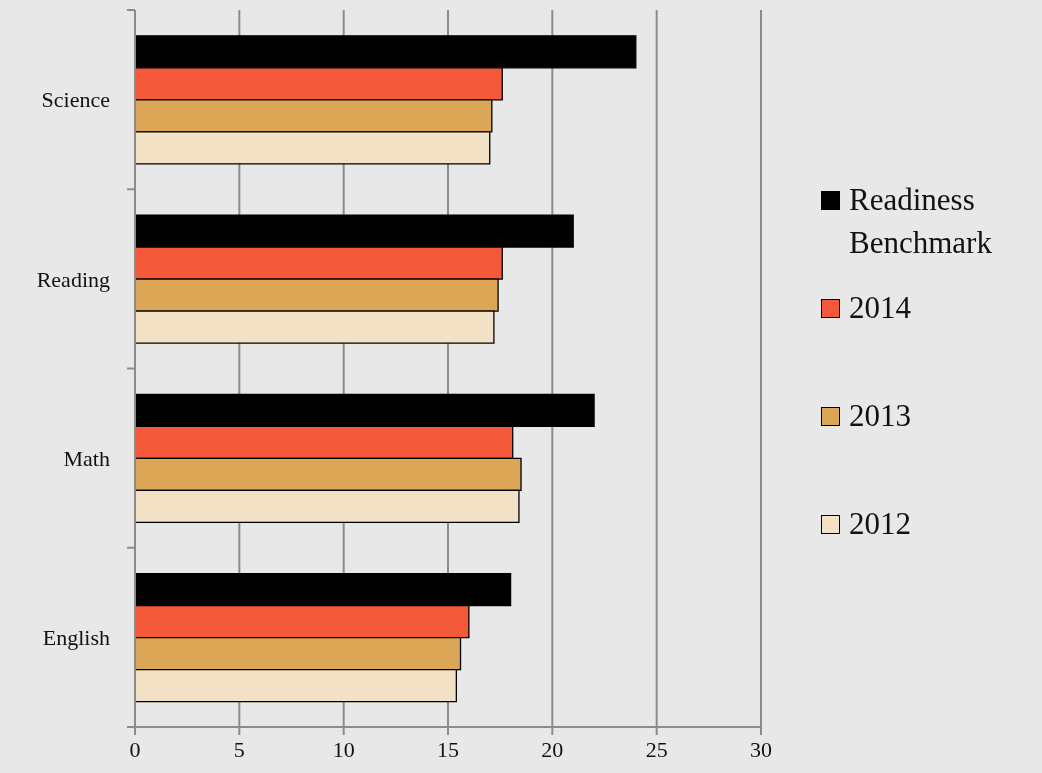 This screenshot has height=773, width=1042. Describe the element at coordinates (552, 749) in the screenshot. I see `x-tick-label: 20` at that location.